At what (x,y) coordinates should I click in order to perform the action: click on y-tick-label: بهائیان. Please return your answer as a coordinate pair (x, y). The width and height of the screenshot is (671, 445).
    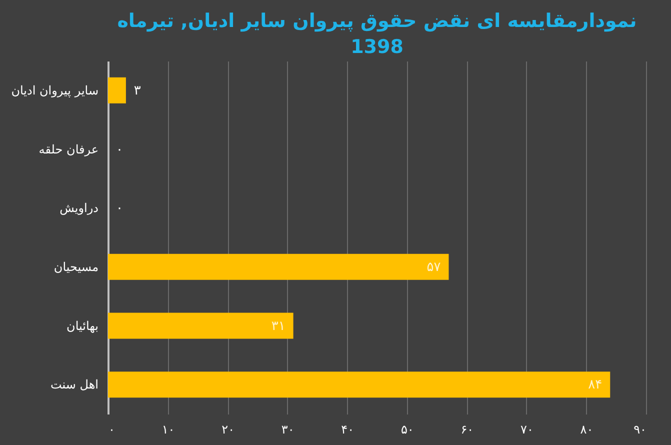
    Looking at the image, I should click on (82, 325).